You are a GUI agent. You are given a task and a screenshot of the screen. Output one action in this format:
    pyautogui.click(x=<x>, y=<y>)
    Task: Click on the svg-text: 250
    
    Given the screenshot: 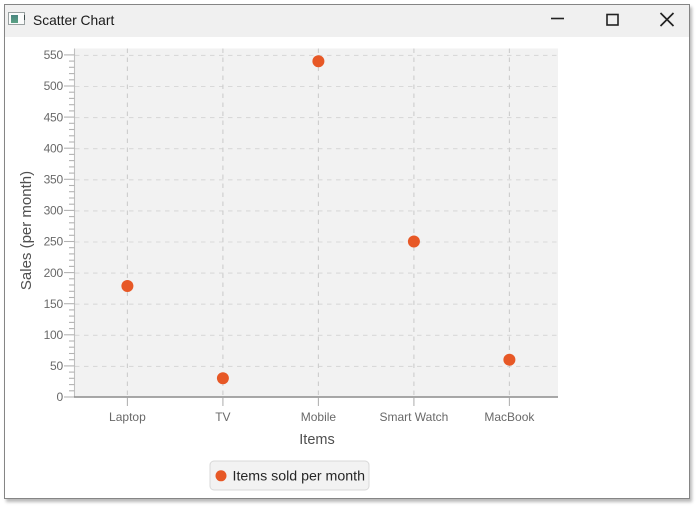 What is the action you would take?
    pyautogui.click(x=54, y=242)
    